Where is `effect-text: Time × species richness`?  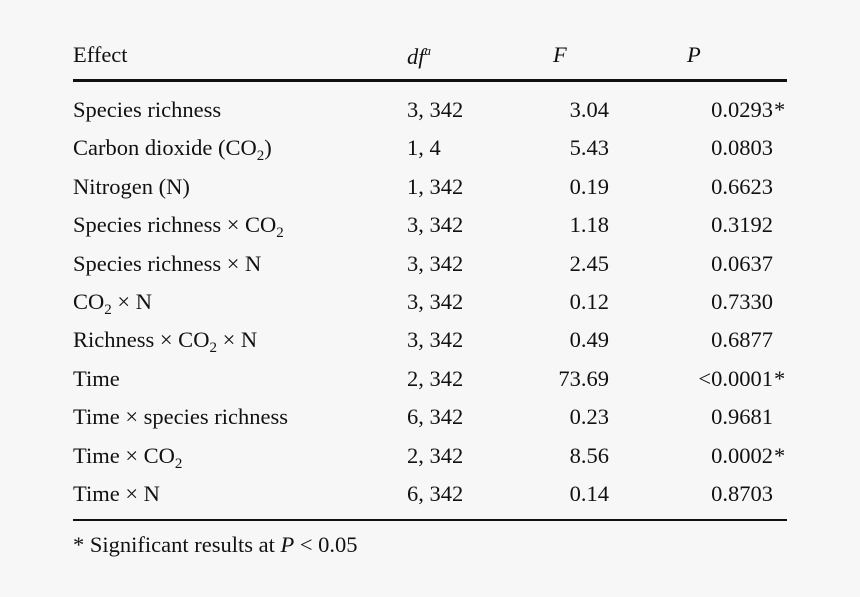
effect-text: Time × species richness is located at coordinates (180, 417).